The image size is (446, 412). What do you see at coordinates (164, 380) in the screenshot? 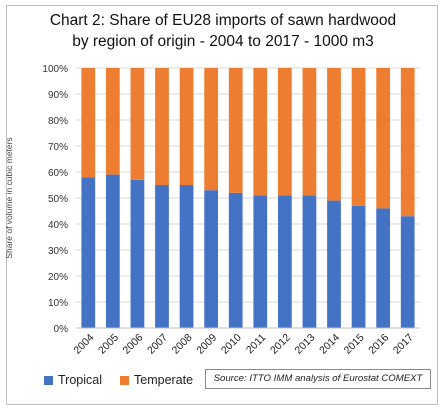
I see `legend-label-temperate: Temperate` at bounding box center [164, 380].